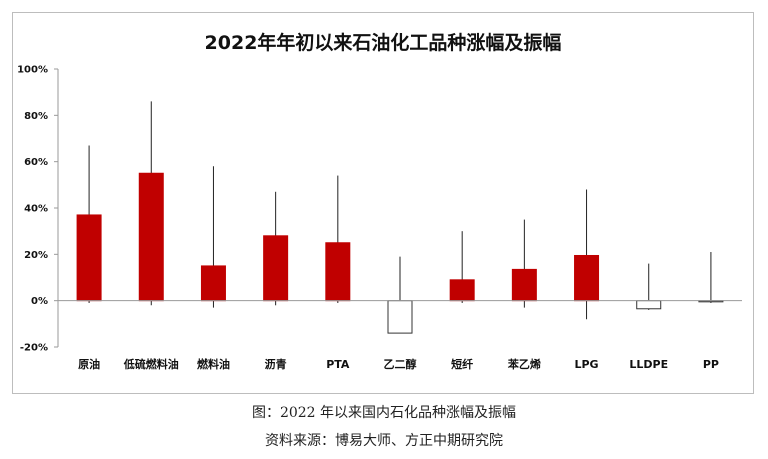 The image size is (768, 459). I want to click on y-tick-label: 100%, so click(32, 70).